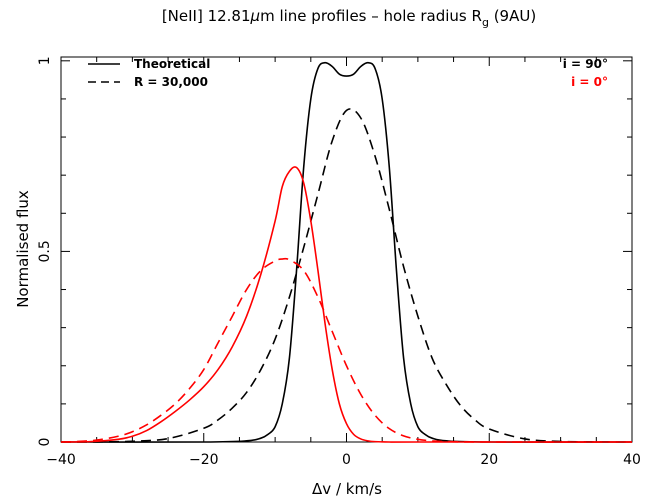 Image resolution: width=664 pixels, height=502 pixels. What do you see at coordinates (45, 60) in the screenshot?
I see `y-tick-label: 1` at bounding box center [45, 60].